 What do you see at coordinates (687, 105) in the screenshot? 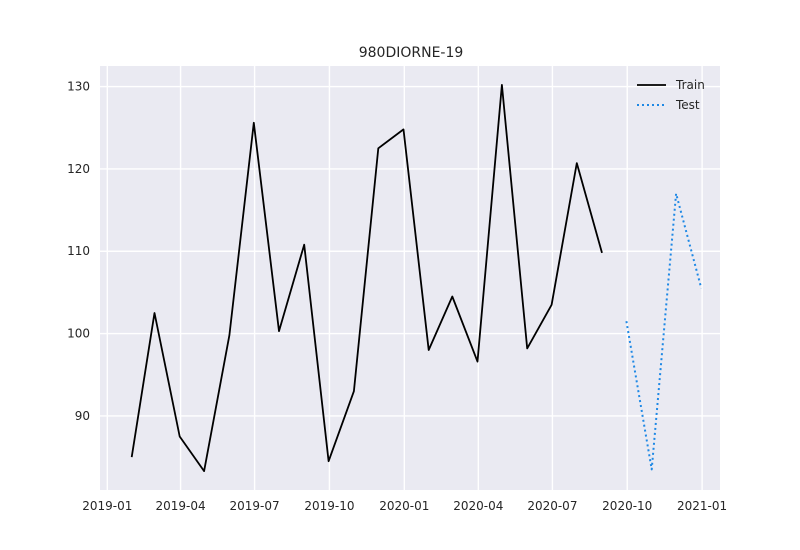
I see `legend-label-test: Test` at bounding box center [687, 105].